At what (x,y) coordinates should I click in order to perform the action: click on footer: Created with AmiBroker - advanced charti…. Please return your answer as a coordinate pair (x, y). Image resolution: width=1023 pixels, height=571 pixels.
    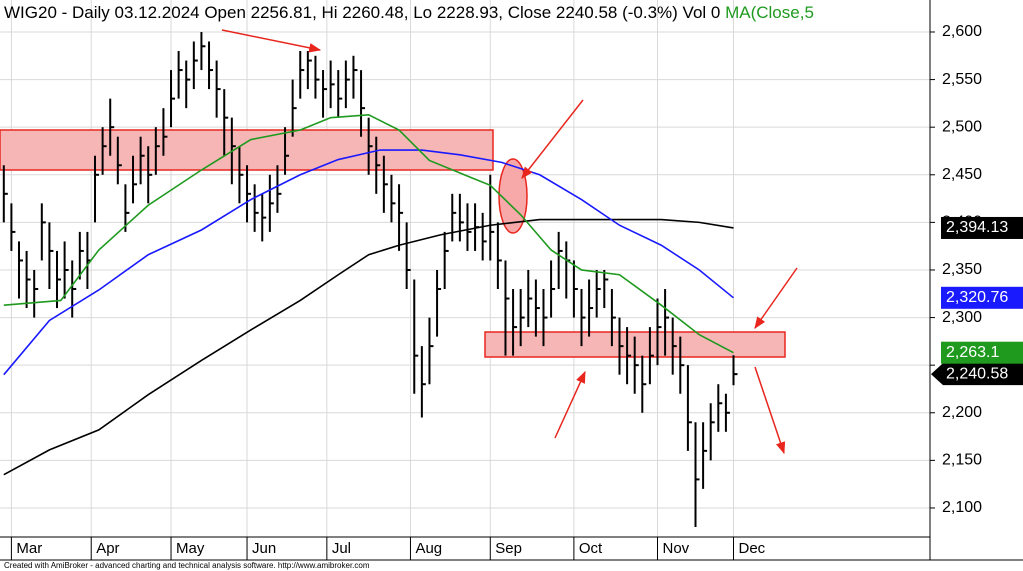
    Looking at the image, I should click on (187, 565).